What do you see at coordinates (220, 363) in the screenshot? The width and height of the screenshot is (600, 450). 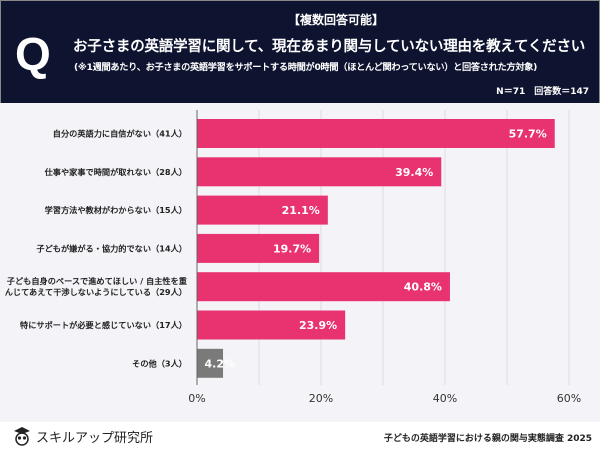 I see `value-label: 4.2%` at bounding box center [220, 363].